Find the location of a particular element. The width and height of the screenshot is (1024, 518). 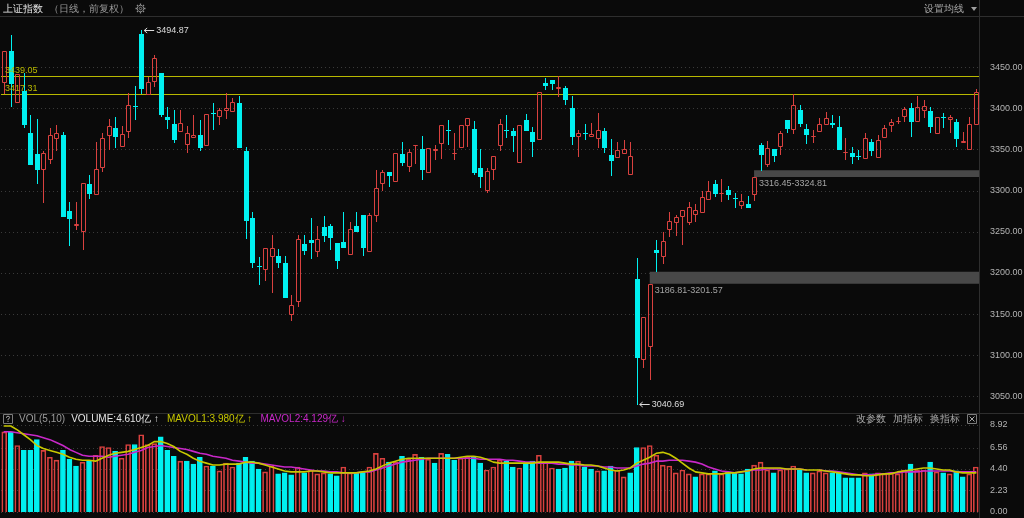

annotation: 3040.69 is located at coordinates (668, 403).